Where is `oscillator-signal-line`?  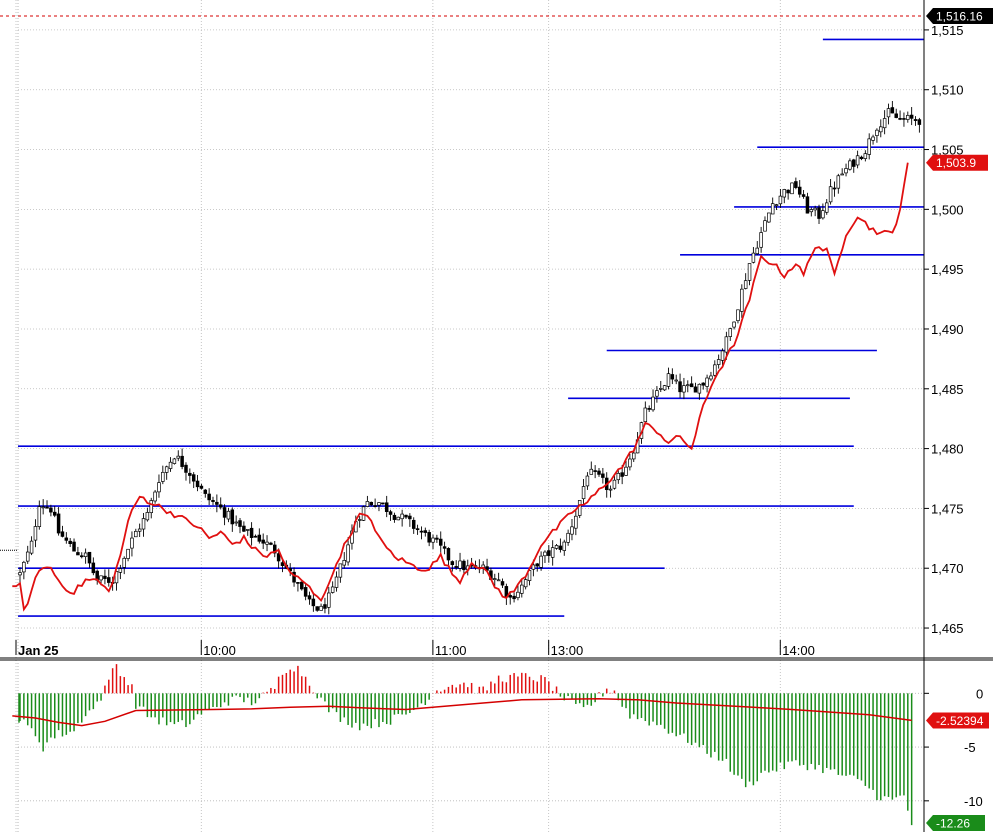 oscillator-signal-line is located at coordinates (462, 712).